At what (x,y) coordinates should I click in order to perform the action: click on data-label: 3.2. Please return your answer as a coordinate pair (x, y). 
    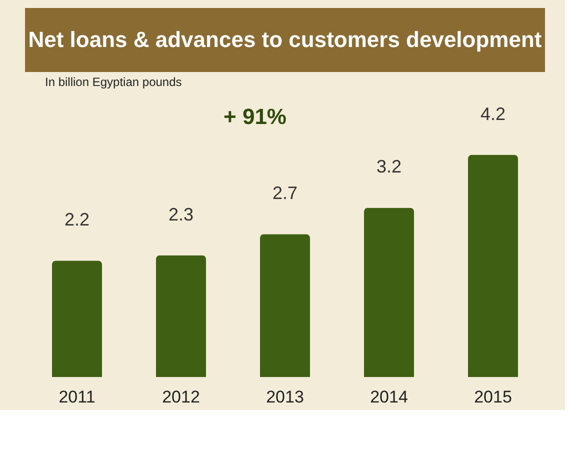
    Looking at the image, I should click on (389, 166).